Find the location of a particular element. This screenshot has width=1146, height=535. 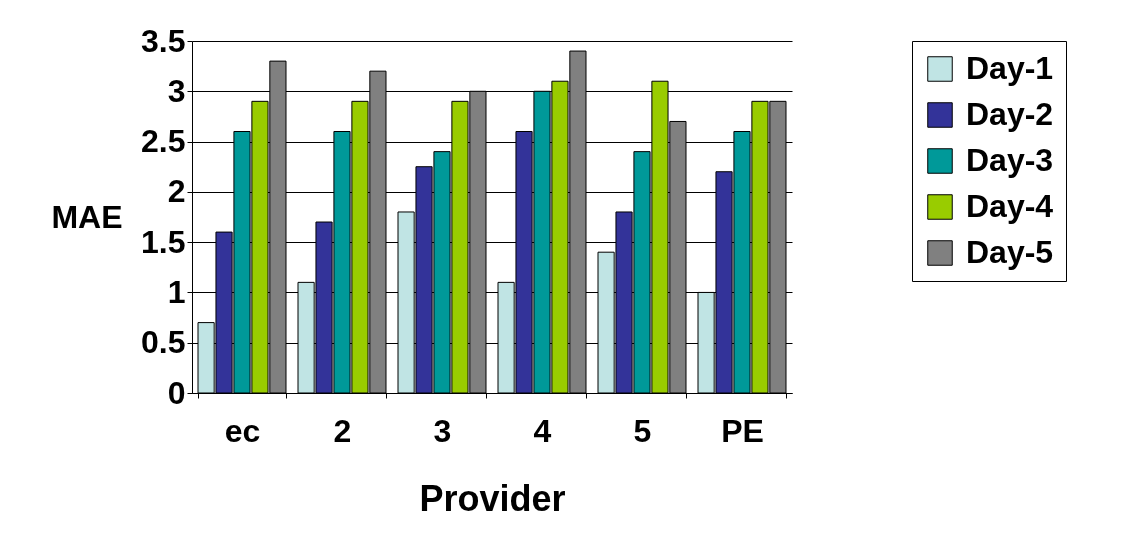

legend-label: Day-5 is located at coordinates (1010, 252).